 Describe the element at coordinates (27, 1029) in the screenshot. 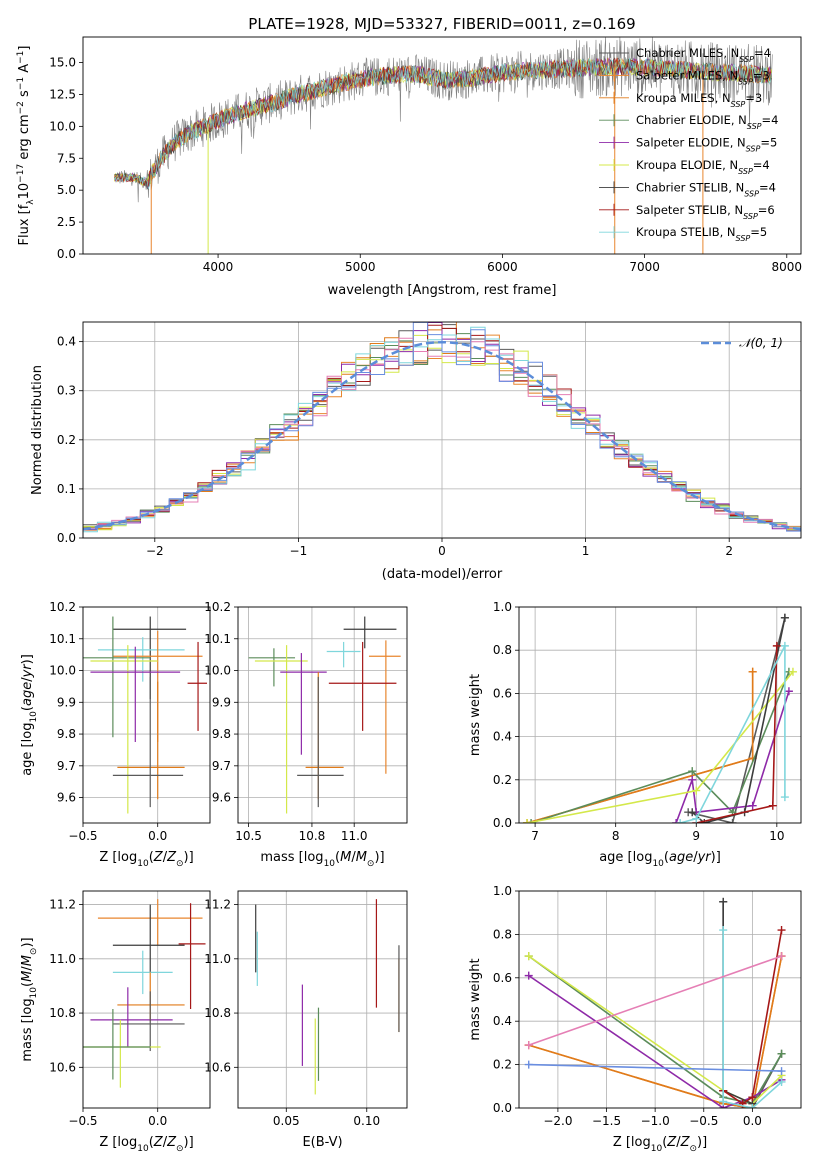

I see `label-part: mass [log` at that location.